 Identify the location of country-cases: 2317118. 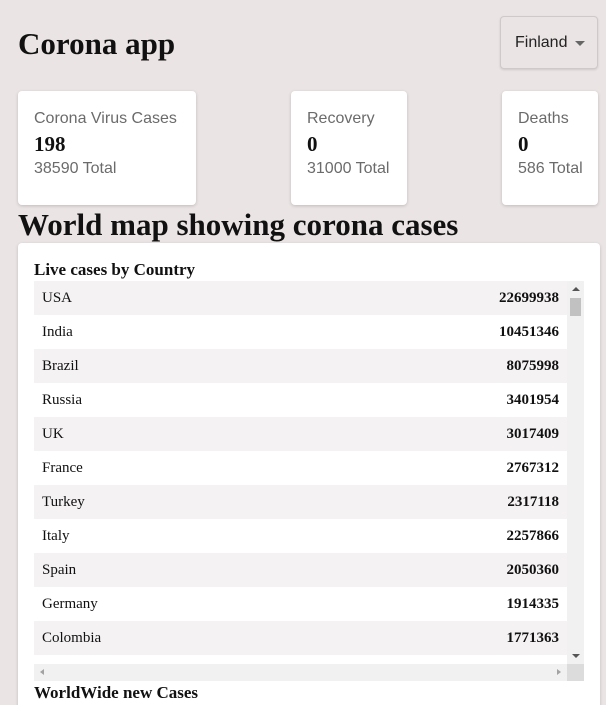
(533, 501).